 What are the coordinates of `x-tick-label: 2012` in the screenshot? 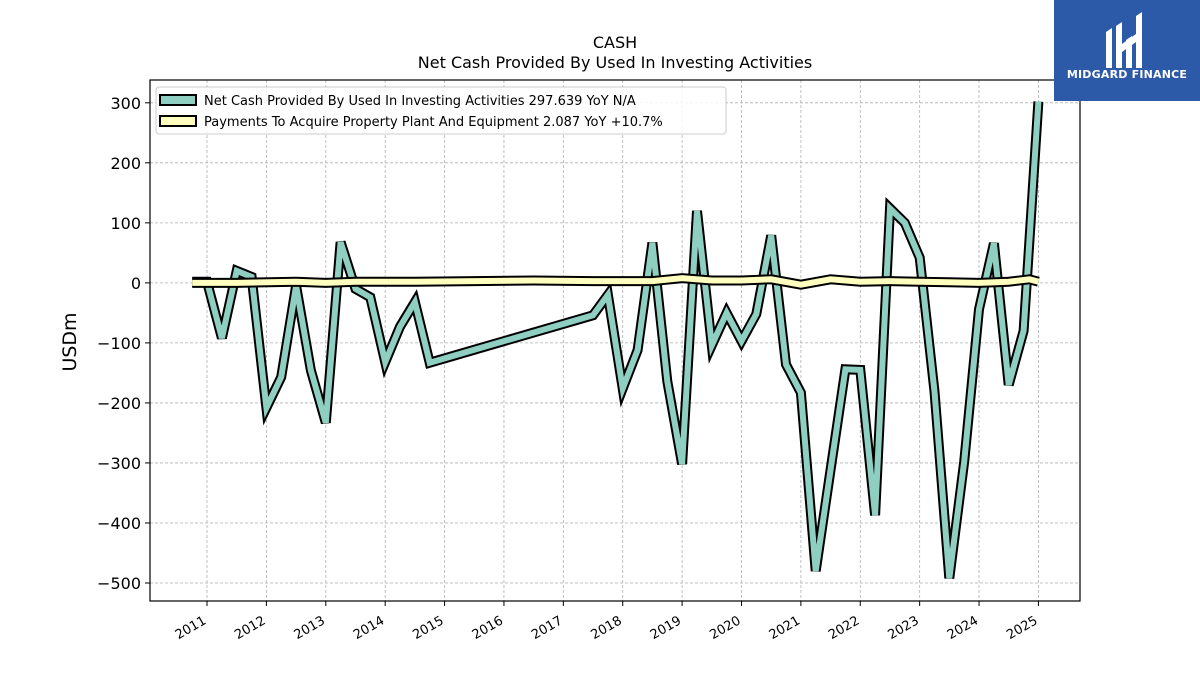 It's located at (250, 628).